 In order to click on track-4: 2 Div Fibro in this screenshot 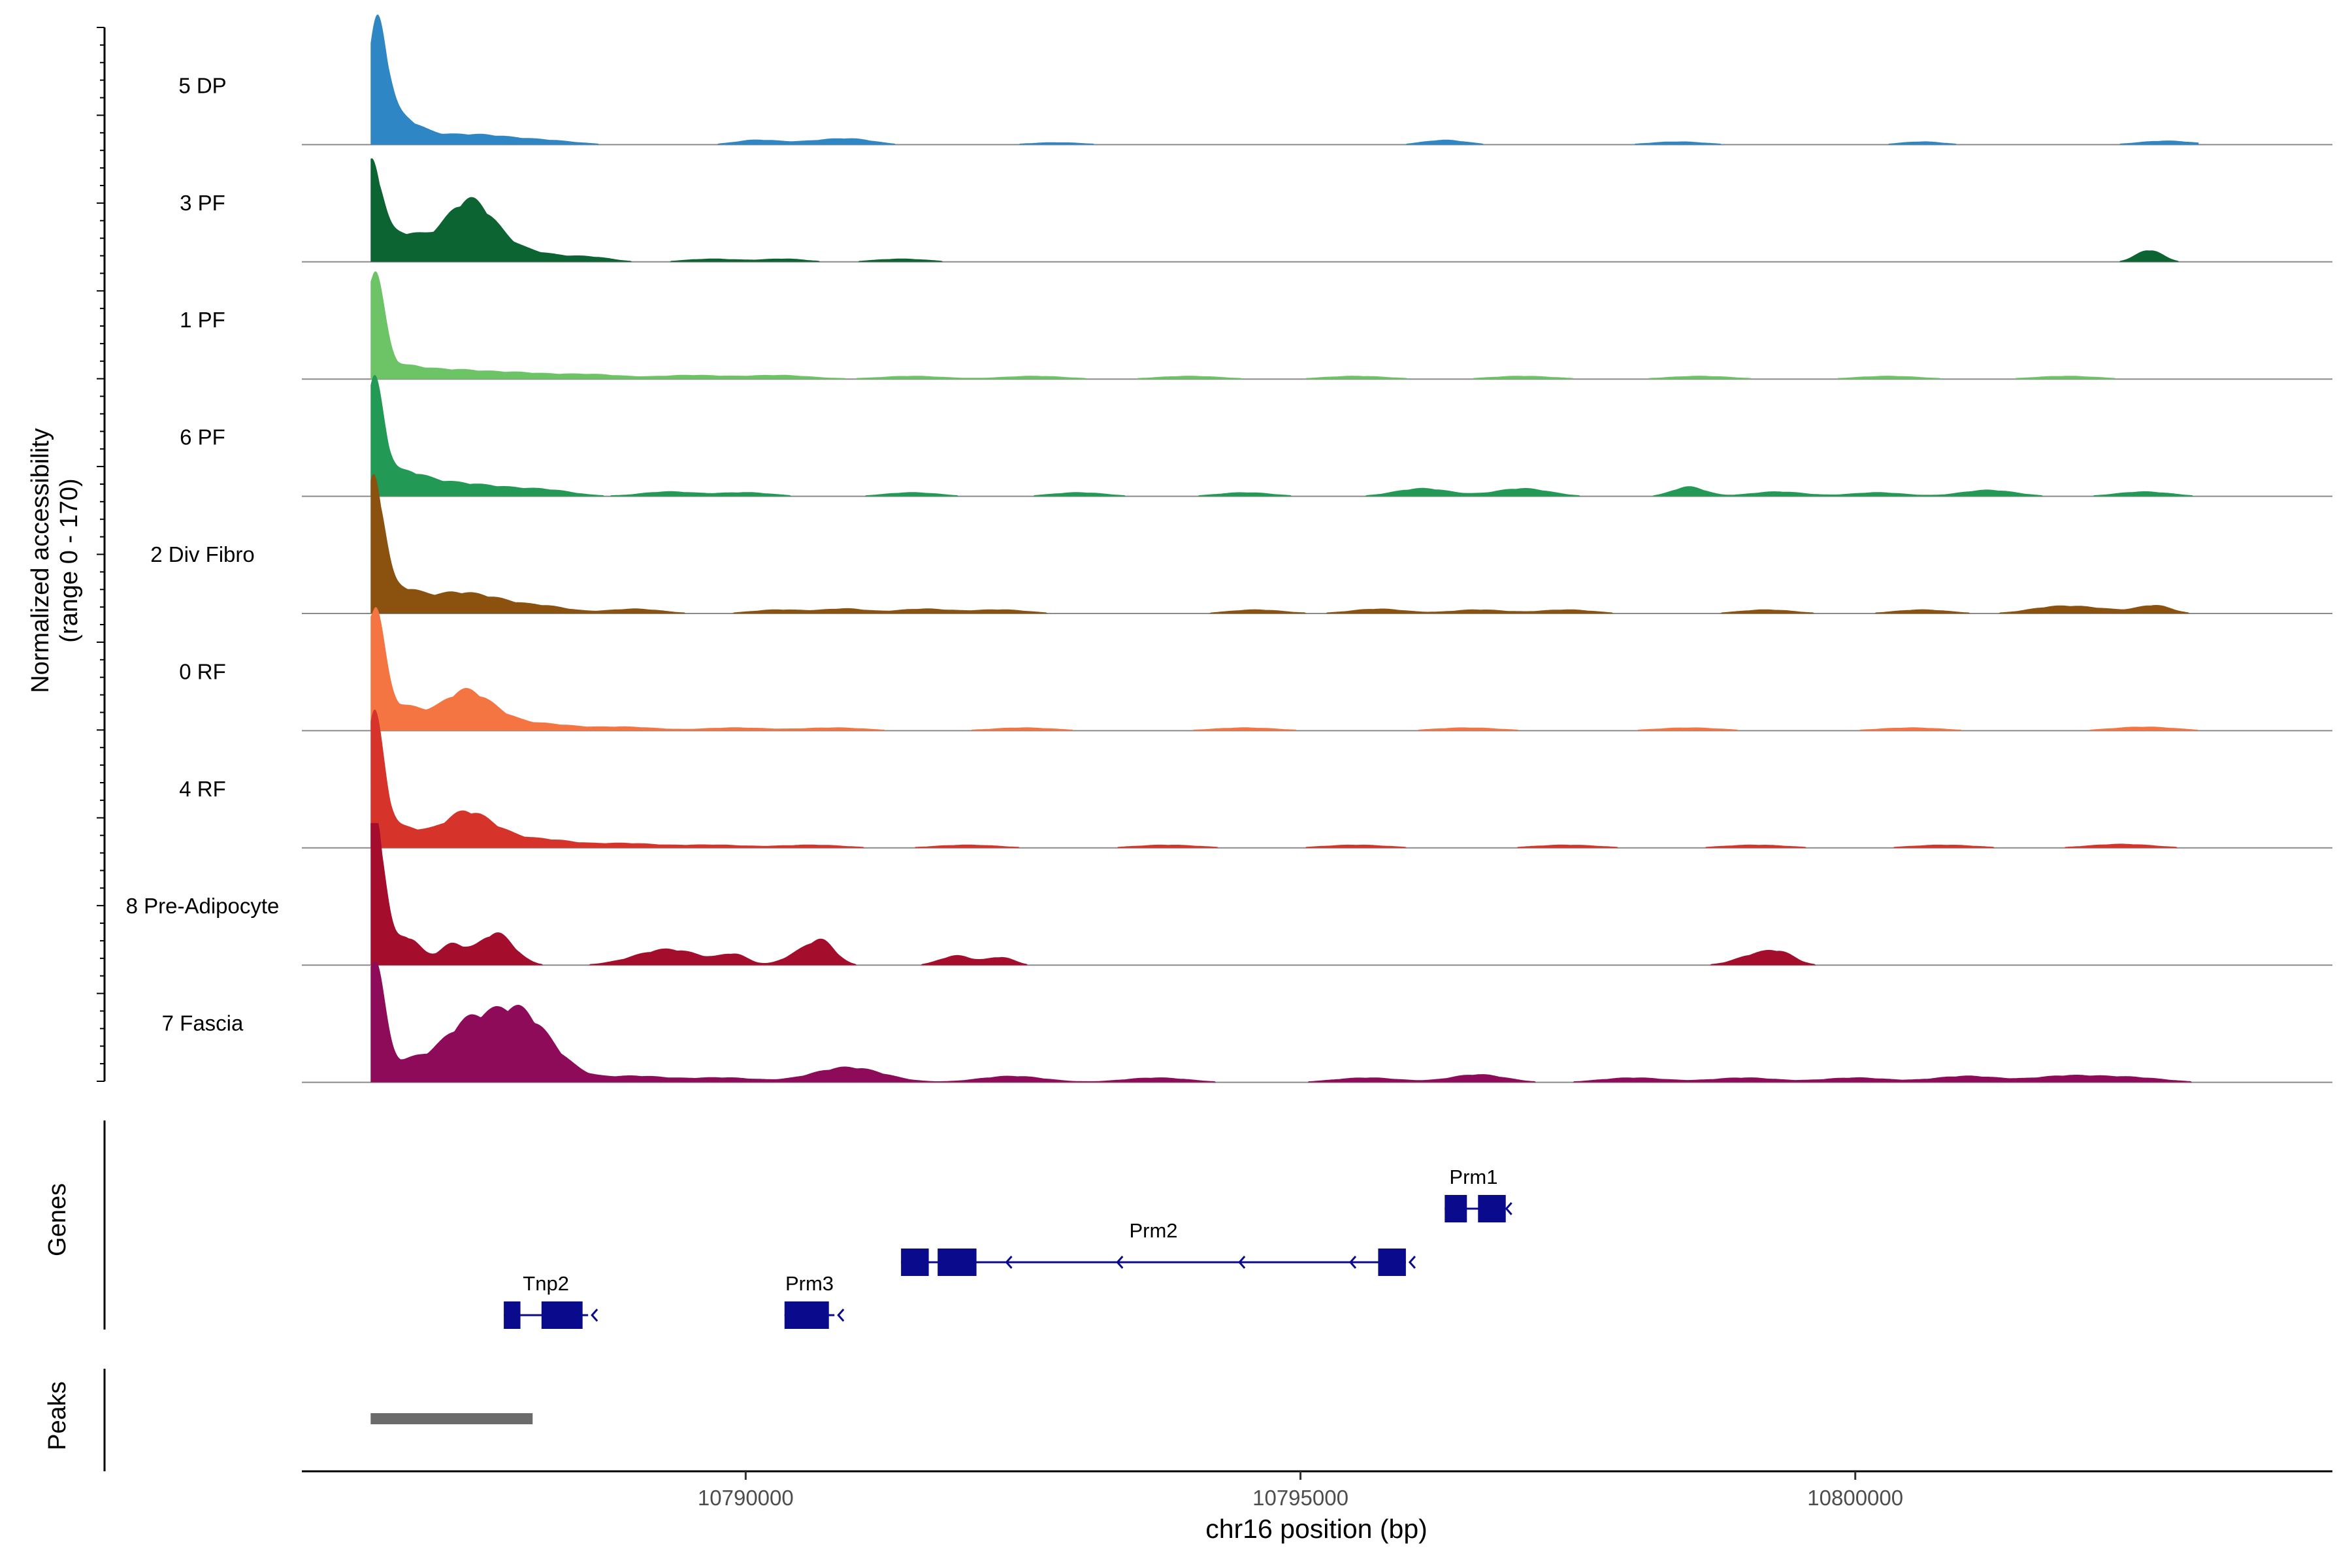, I will do `click(1241, 544)`.